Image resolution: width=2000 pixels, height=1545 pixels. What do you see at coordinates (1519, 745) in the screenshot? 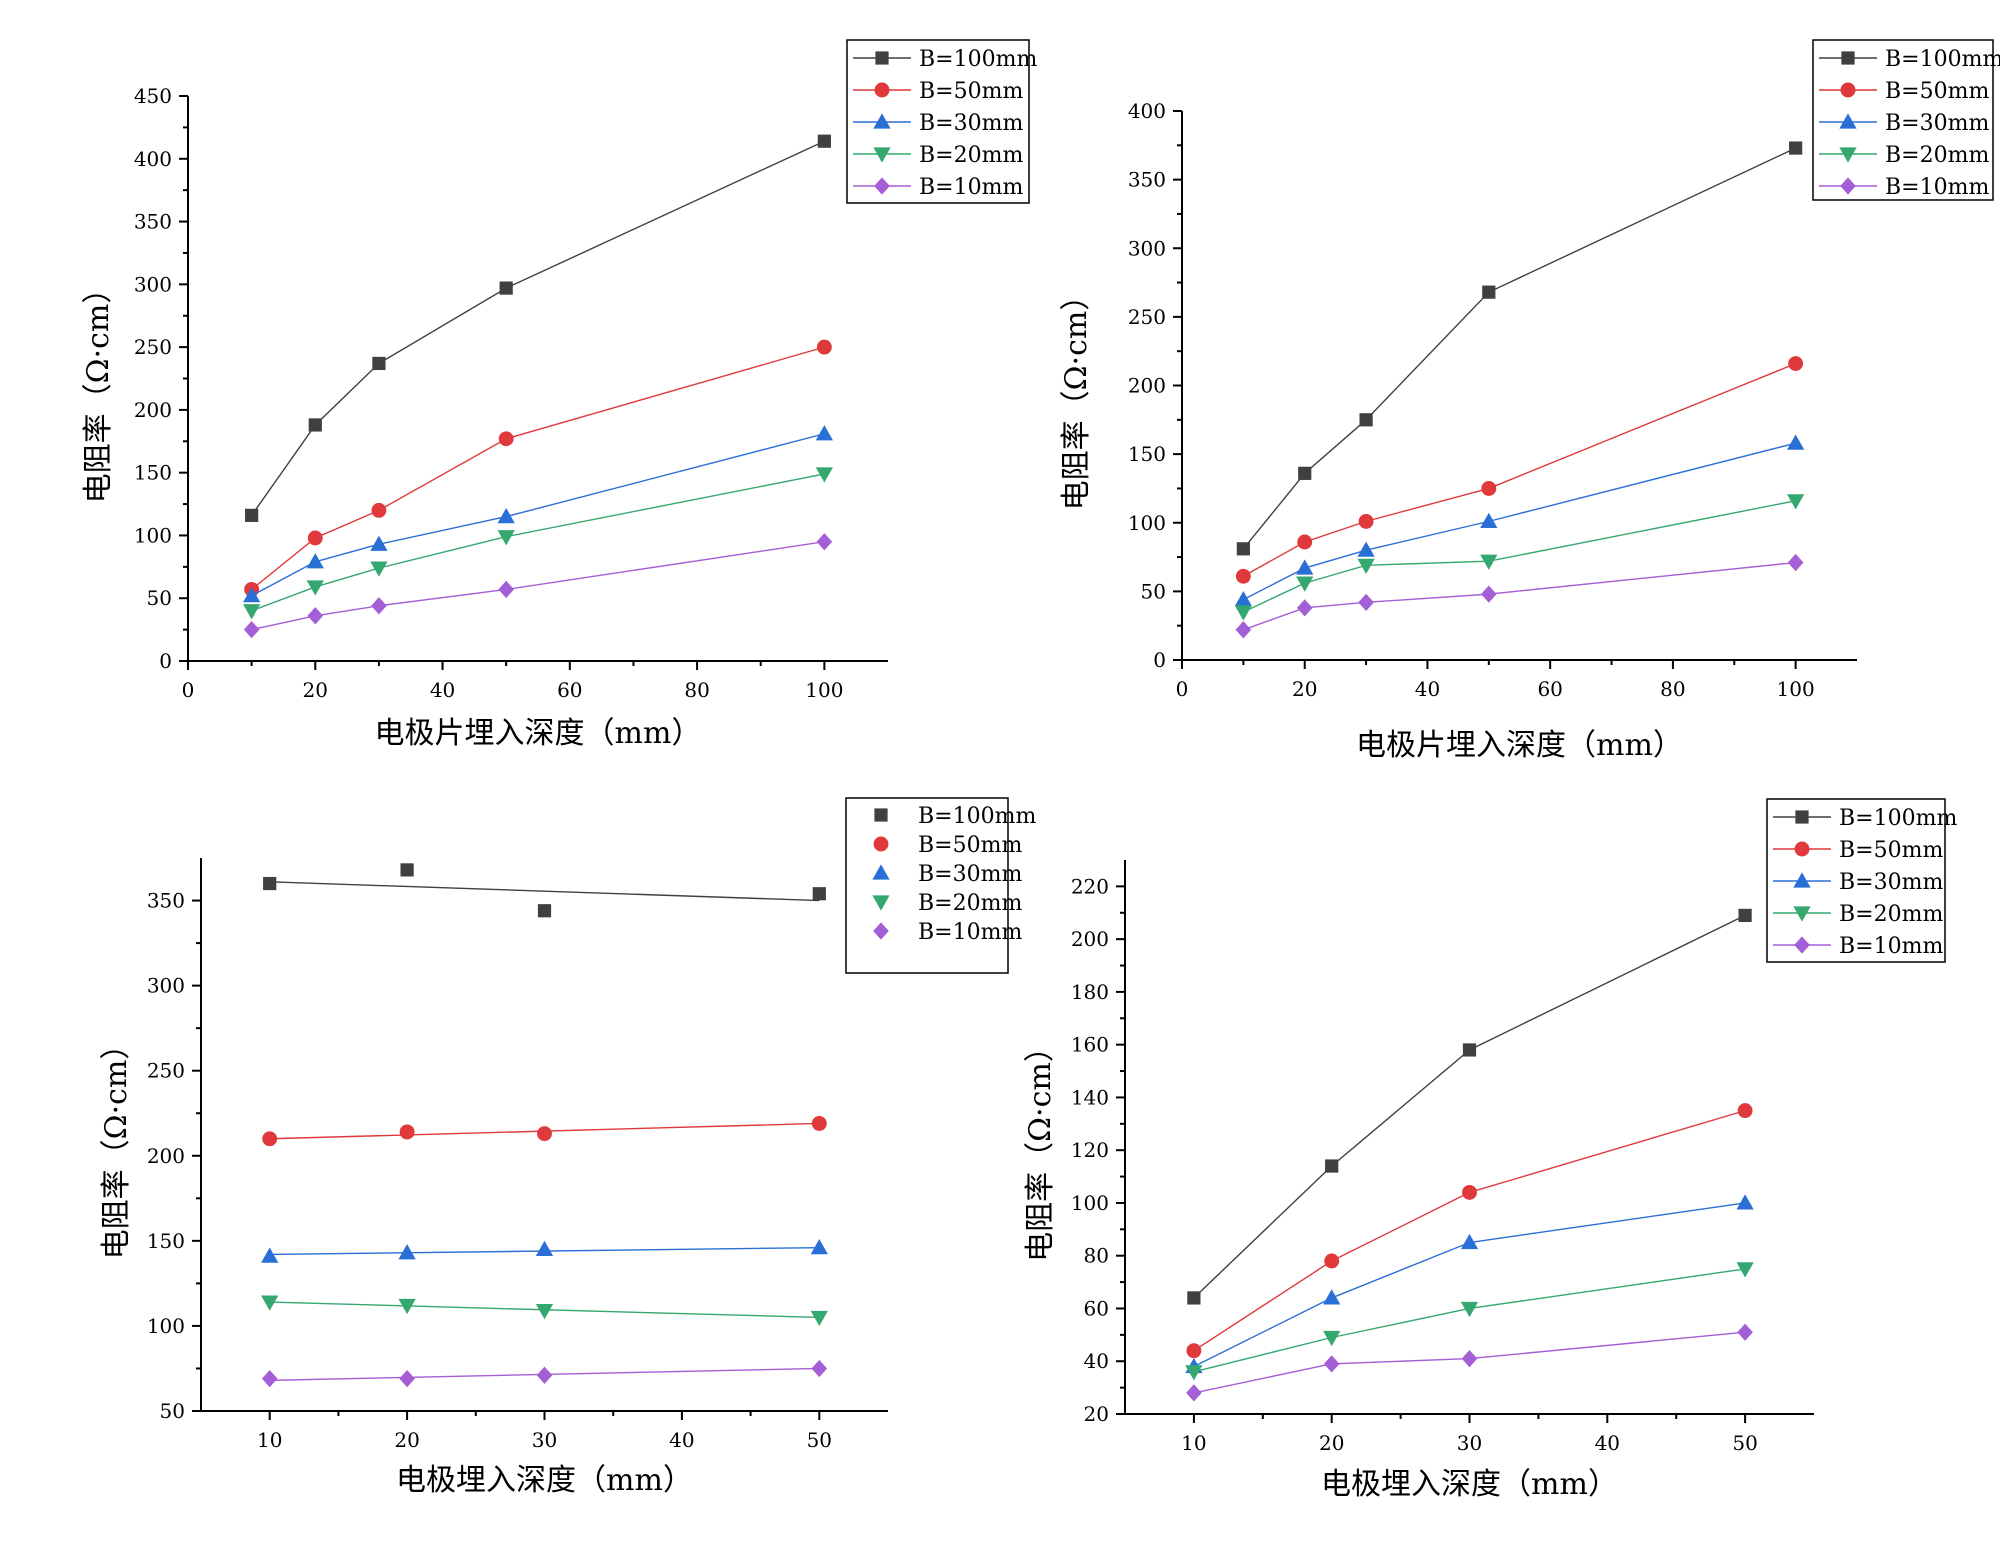
I see `x-axis-title: 电极片埋入深度（mm）` at bounding box center [1519, 745].